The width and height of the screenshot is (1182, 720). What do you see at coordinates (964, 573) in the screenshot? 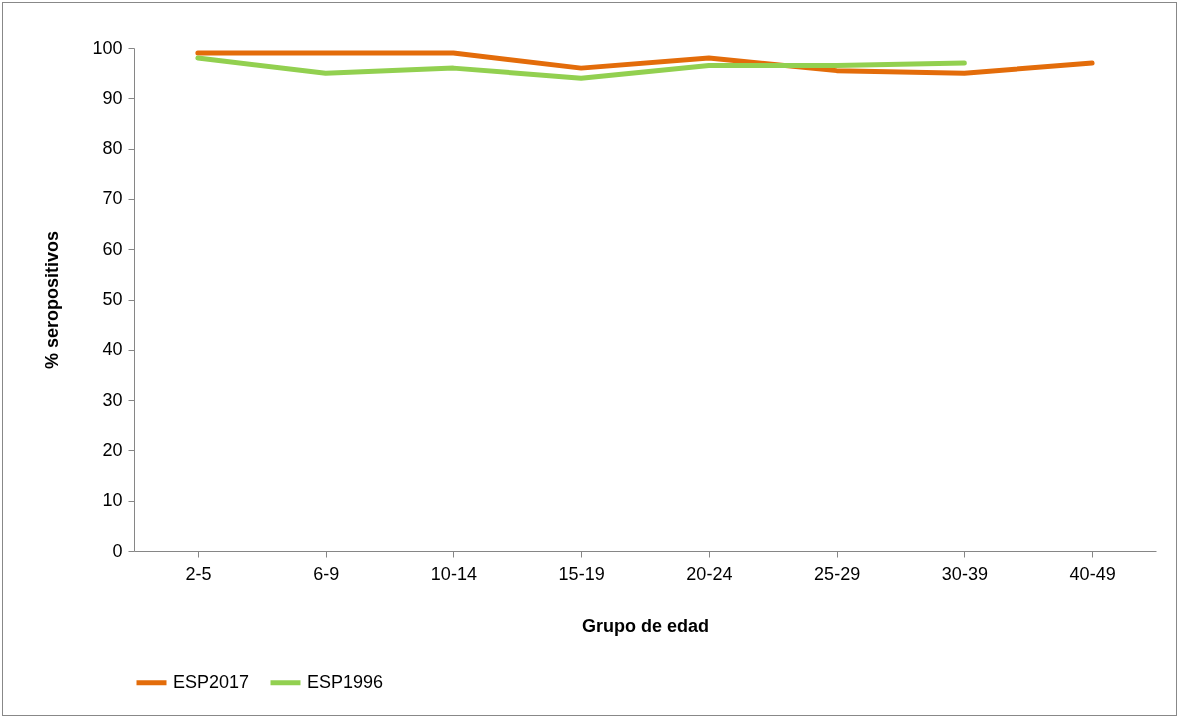
I see `x-tick-label: 30-39` at bounding box center [964, 573].